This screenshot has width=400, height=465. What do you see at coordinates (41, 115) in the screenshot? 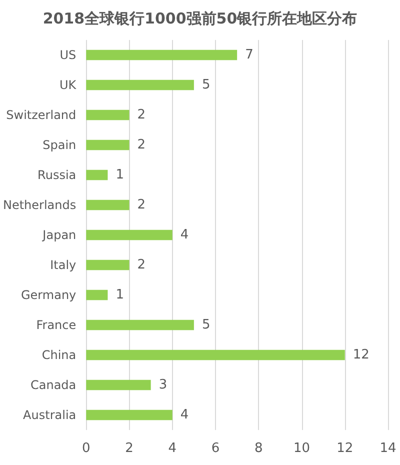
I see `y-tick-label: Switzerland` at bounding box center [41, 115].